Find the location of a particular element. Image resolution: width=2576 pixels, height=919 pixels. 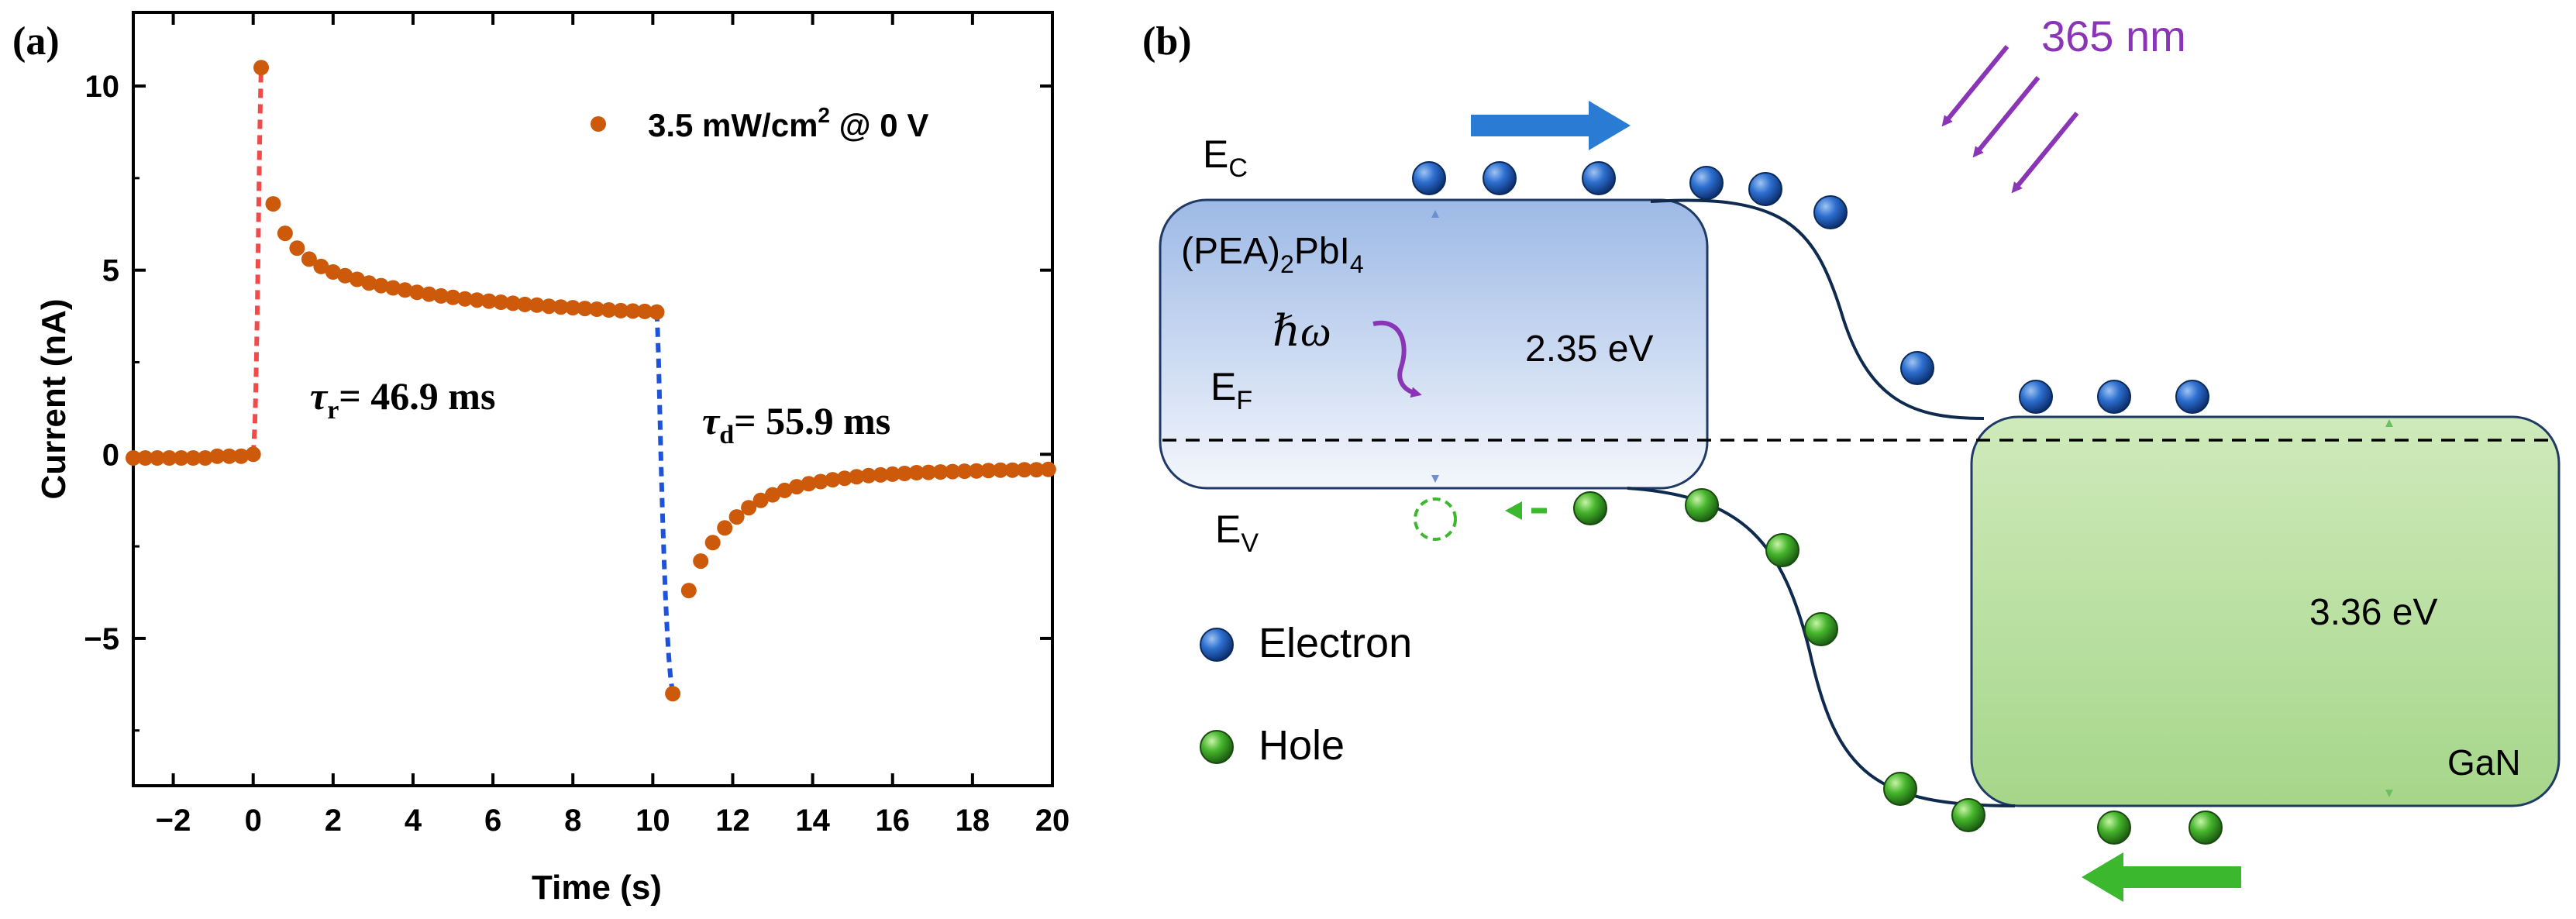

photon-excitation-arrow is located at coordinates (1397, 359).